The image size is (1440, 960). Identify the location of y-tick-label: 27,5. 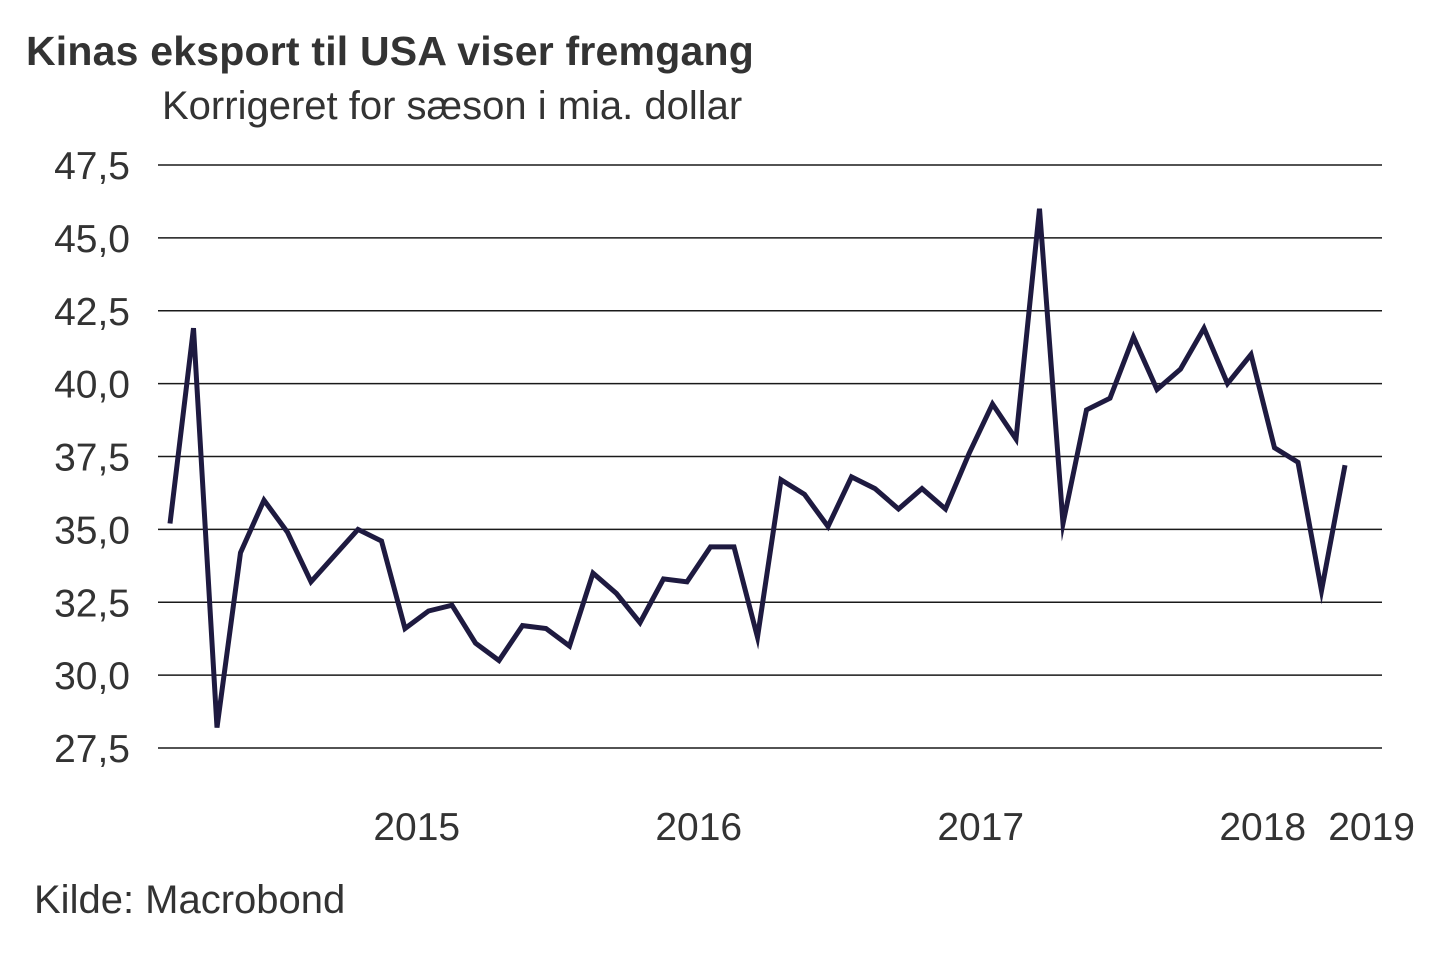
(92, 749).